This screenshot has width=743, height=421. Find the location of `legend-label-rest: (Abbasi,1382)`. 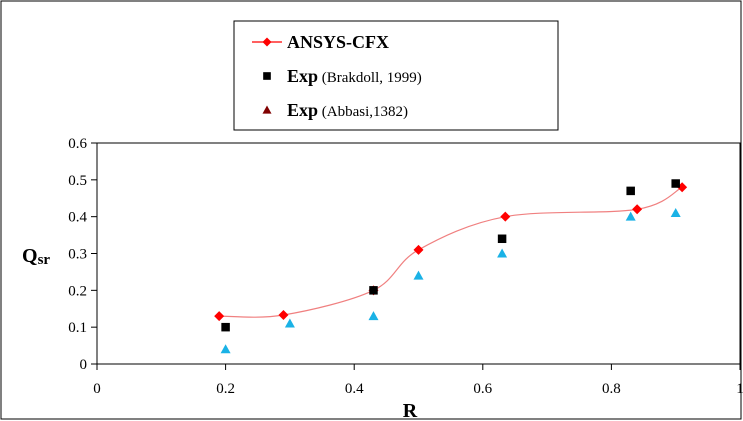

legend-label-rest: (Abbasi,1382) is located at coordinates (363, 112).